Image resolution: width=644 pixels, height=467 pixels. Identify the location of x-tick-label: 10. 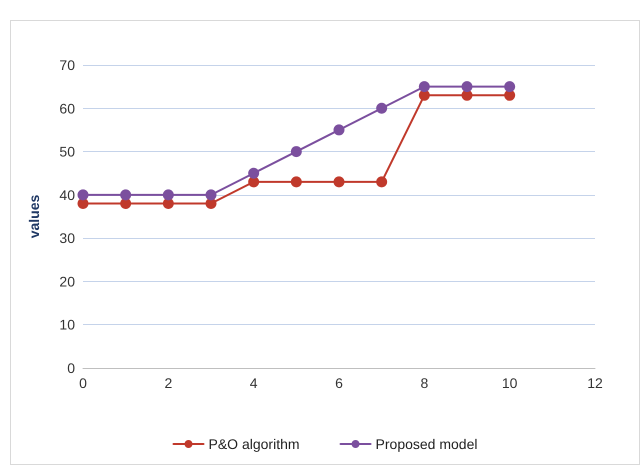
(510, 383).